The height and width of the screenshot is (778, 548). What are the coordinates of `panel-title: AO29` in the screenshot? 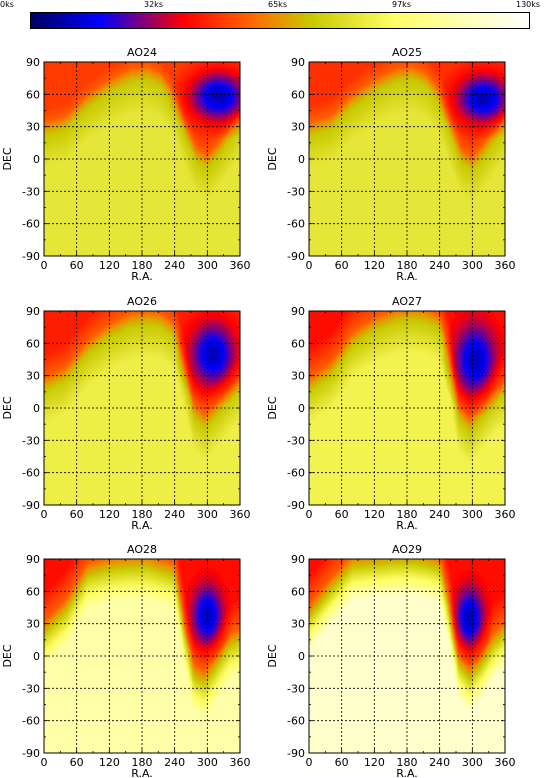 It's located at (407, 549).